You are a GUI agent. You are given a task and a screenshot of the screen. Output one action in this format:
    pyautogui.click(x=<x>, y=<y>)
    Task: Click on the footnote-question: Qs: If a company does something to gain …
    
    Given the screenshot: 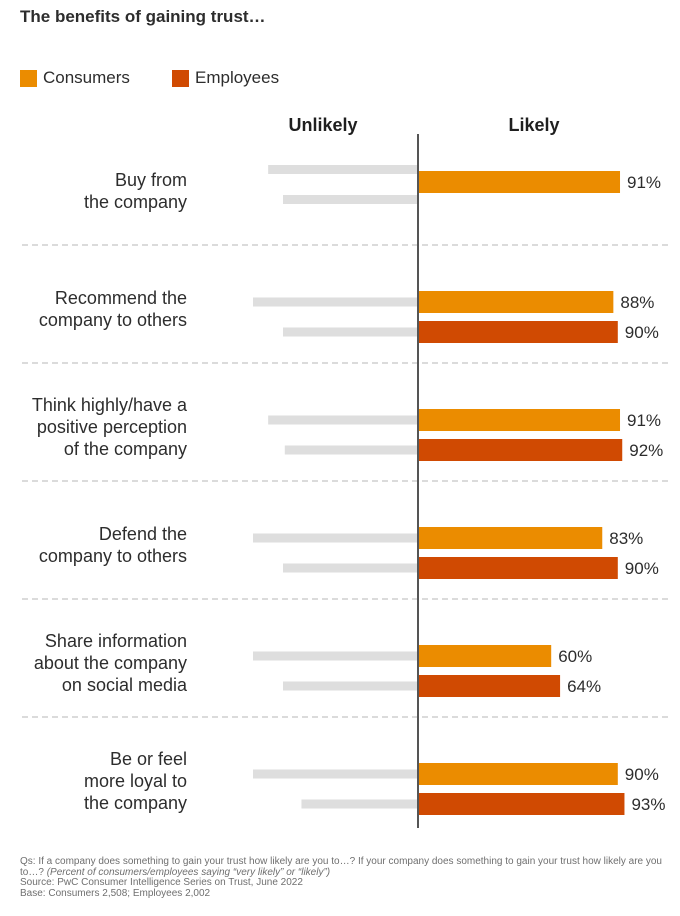 What is the action you would take?
    pyautogui.click(x=341, y=867)
    